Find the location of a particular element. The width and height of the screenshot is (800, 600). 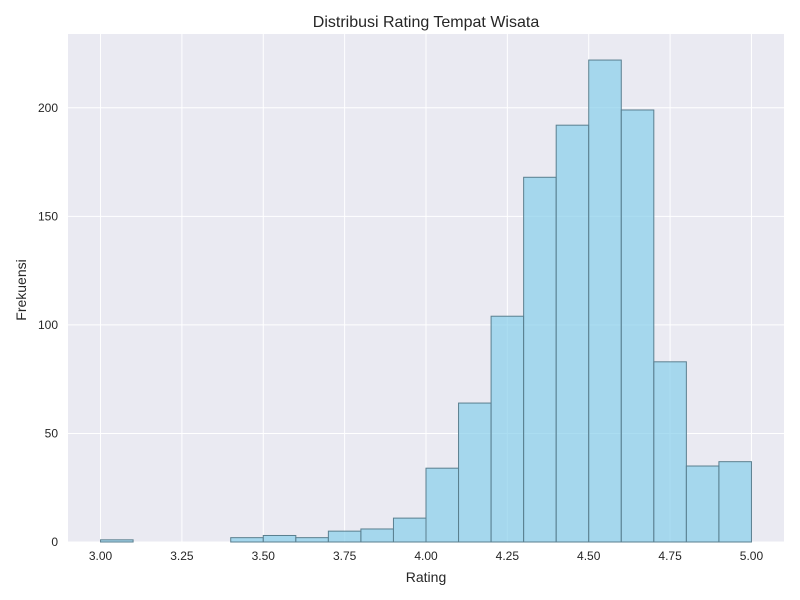

x-tick-label: 5.00 is located at coordinates (752, 556).